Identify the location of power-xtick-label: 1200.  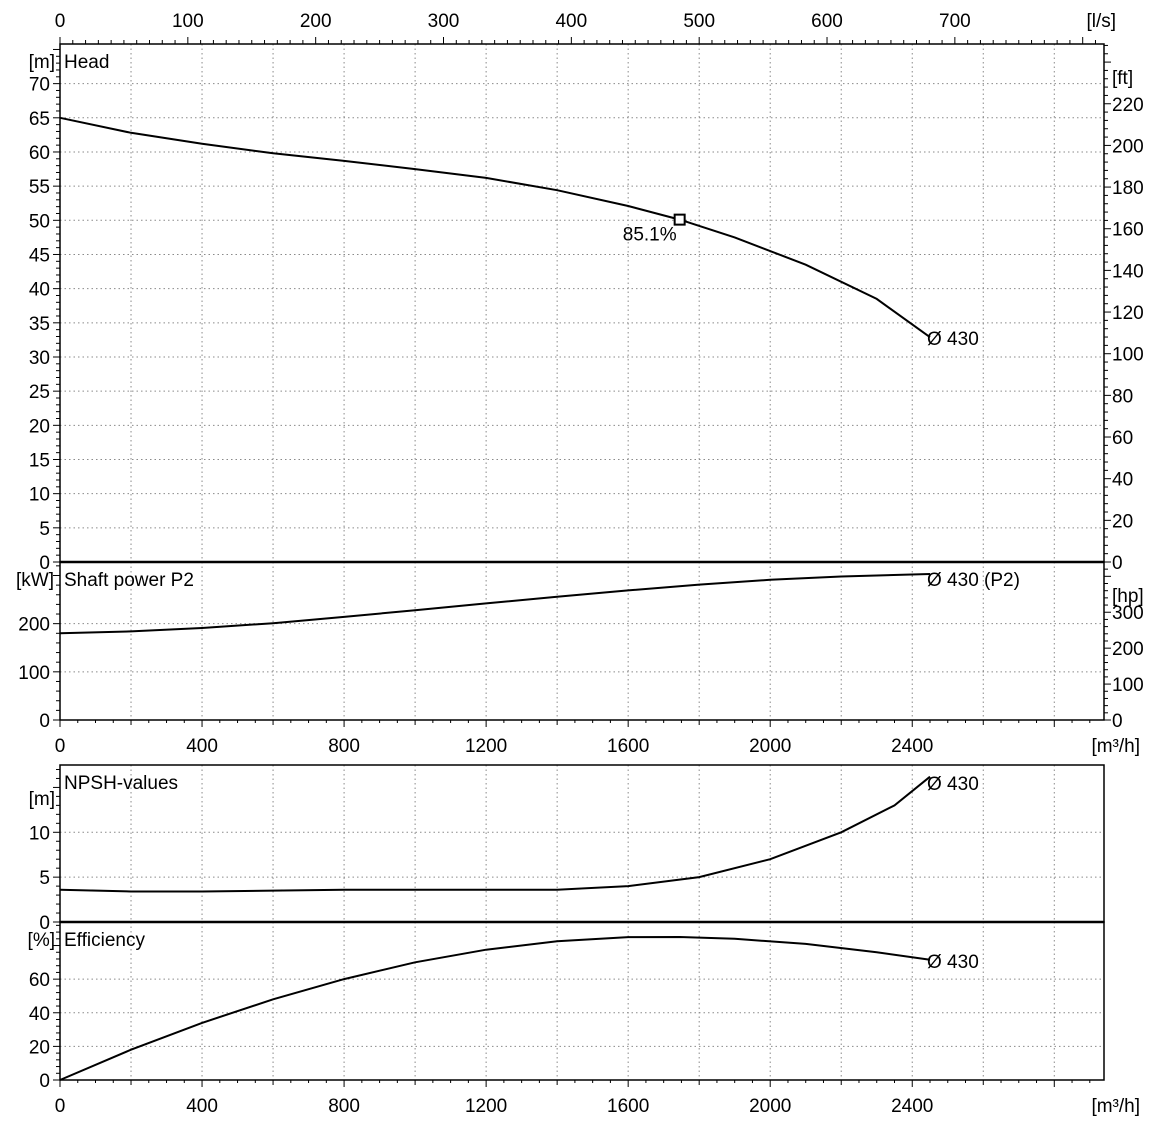
(486, 746).